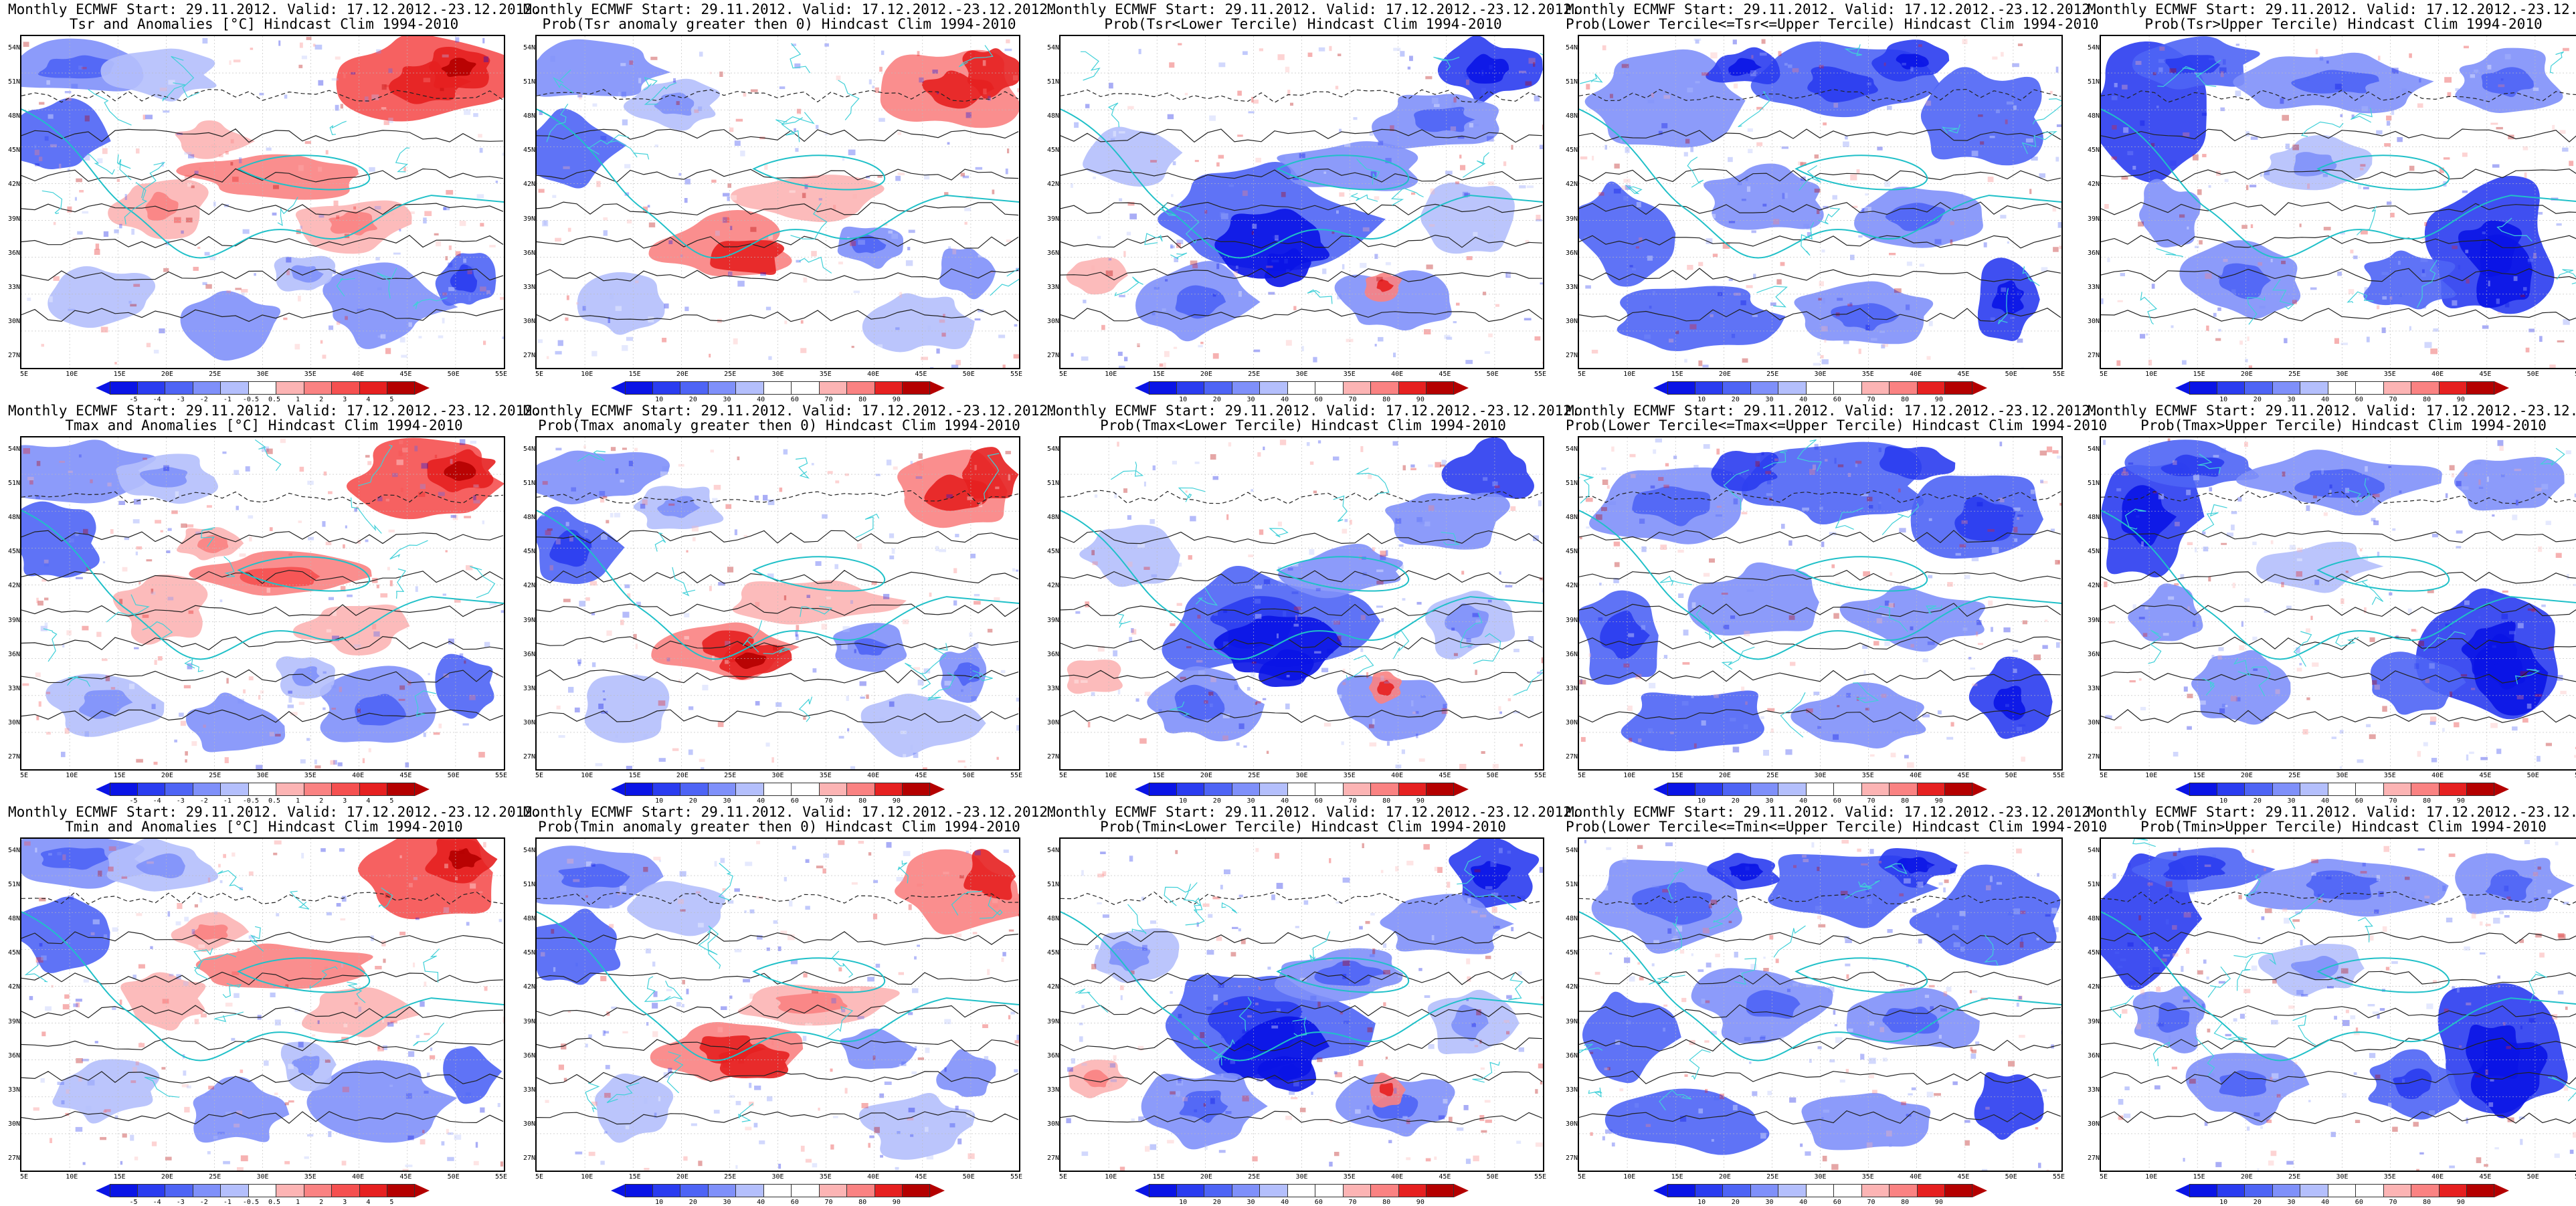 The height and width of the screenshot is (1206, 2576). I want to click on country-border, so click(2148, 308).